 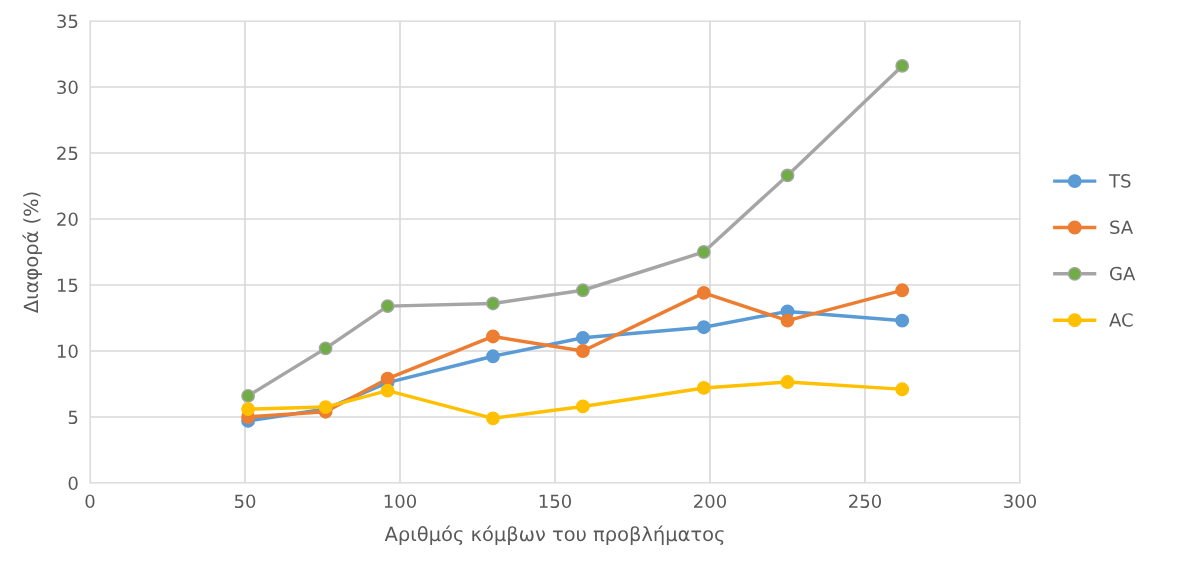 What do you see at coordinates (400, 501) in the screenshot?
I see `x-tick-label: 100` at bounding box center [400, 501].